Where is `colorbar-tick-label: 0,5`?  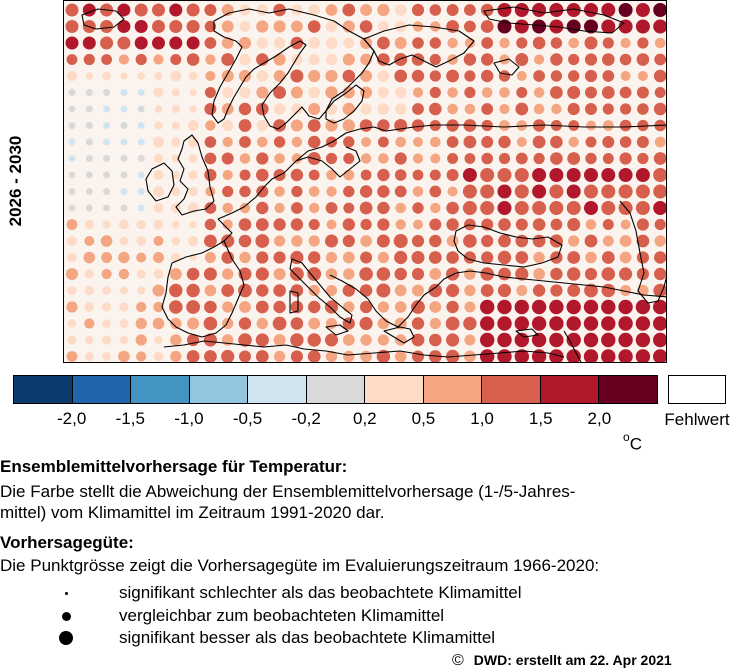
colorbar-tick-label: 0,5 is located at coordinates (423, 418).